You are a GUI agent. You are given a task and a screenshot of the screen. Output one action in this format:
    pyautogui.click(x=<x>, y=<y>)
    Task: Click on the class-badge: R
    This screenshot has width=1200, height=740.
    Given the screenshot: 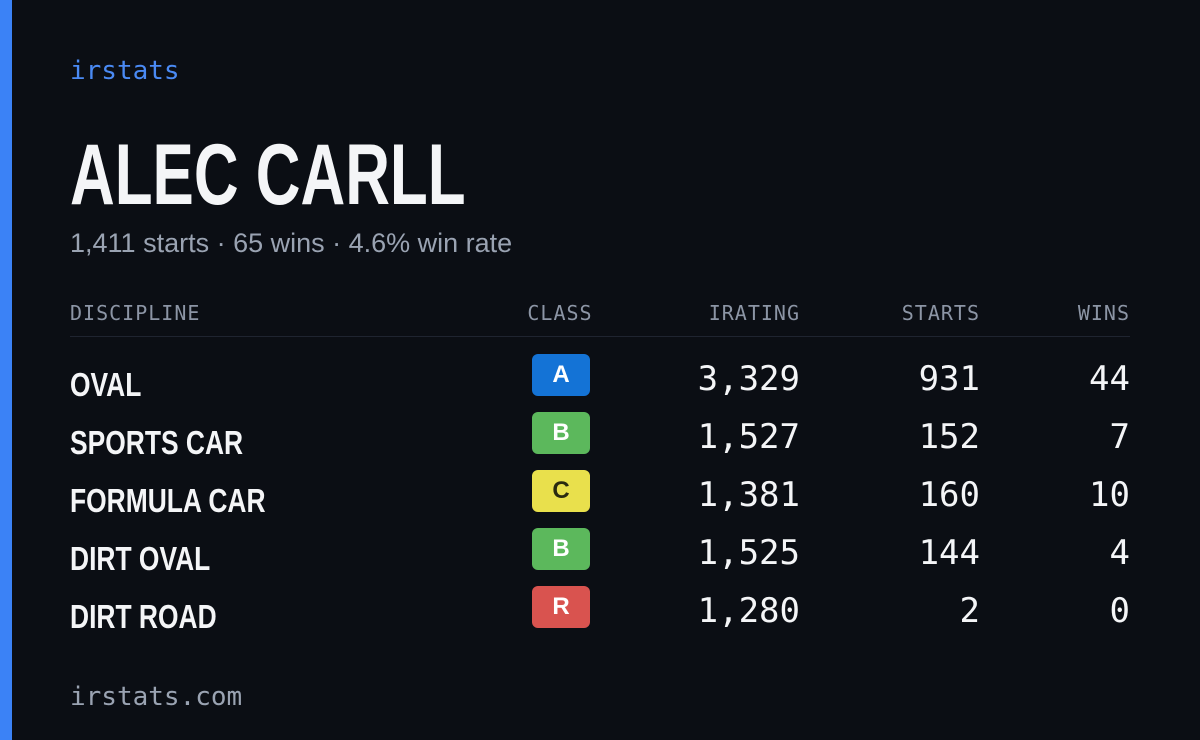 What is the action you would take?
    pyautogui.click(x=561, y=607)
    